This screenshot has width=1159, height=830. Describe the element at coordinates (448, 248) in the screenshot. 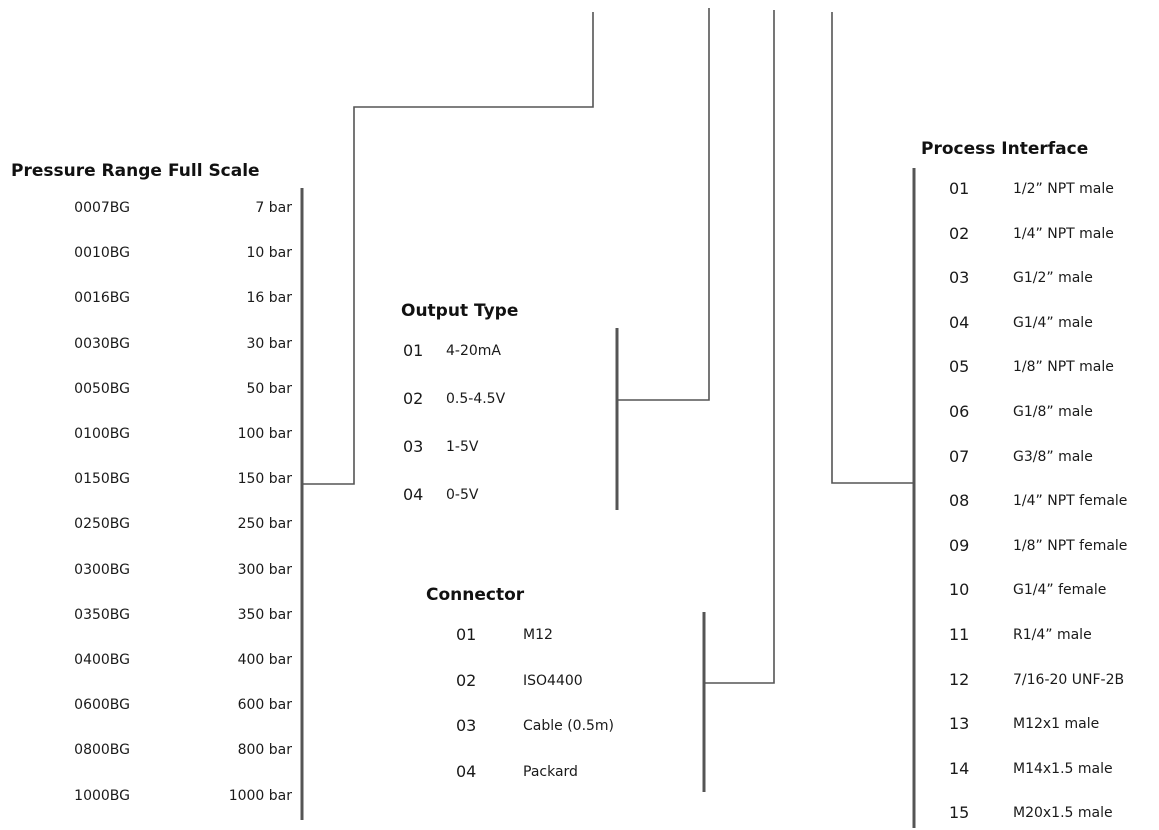

I see `wire-pressure` at that location.